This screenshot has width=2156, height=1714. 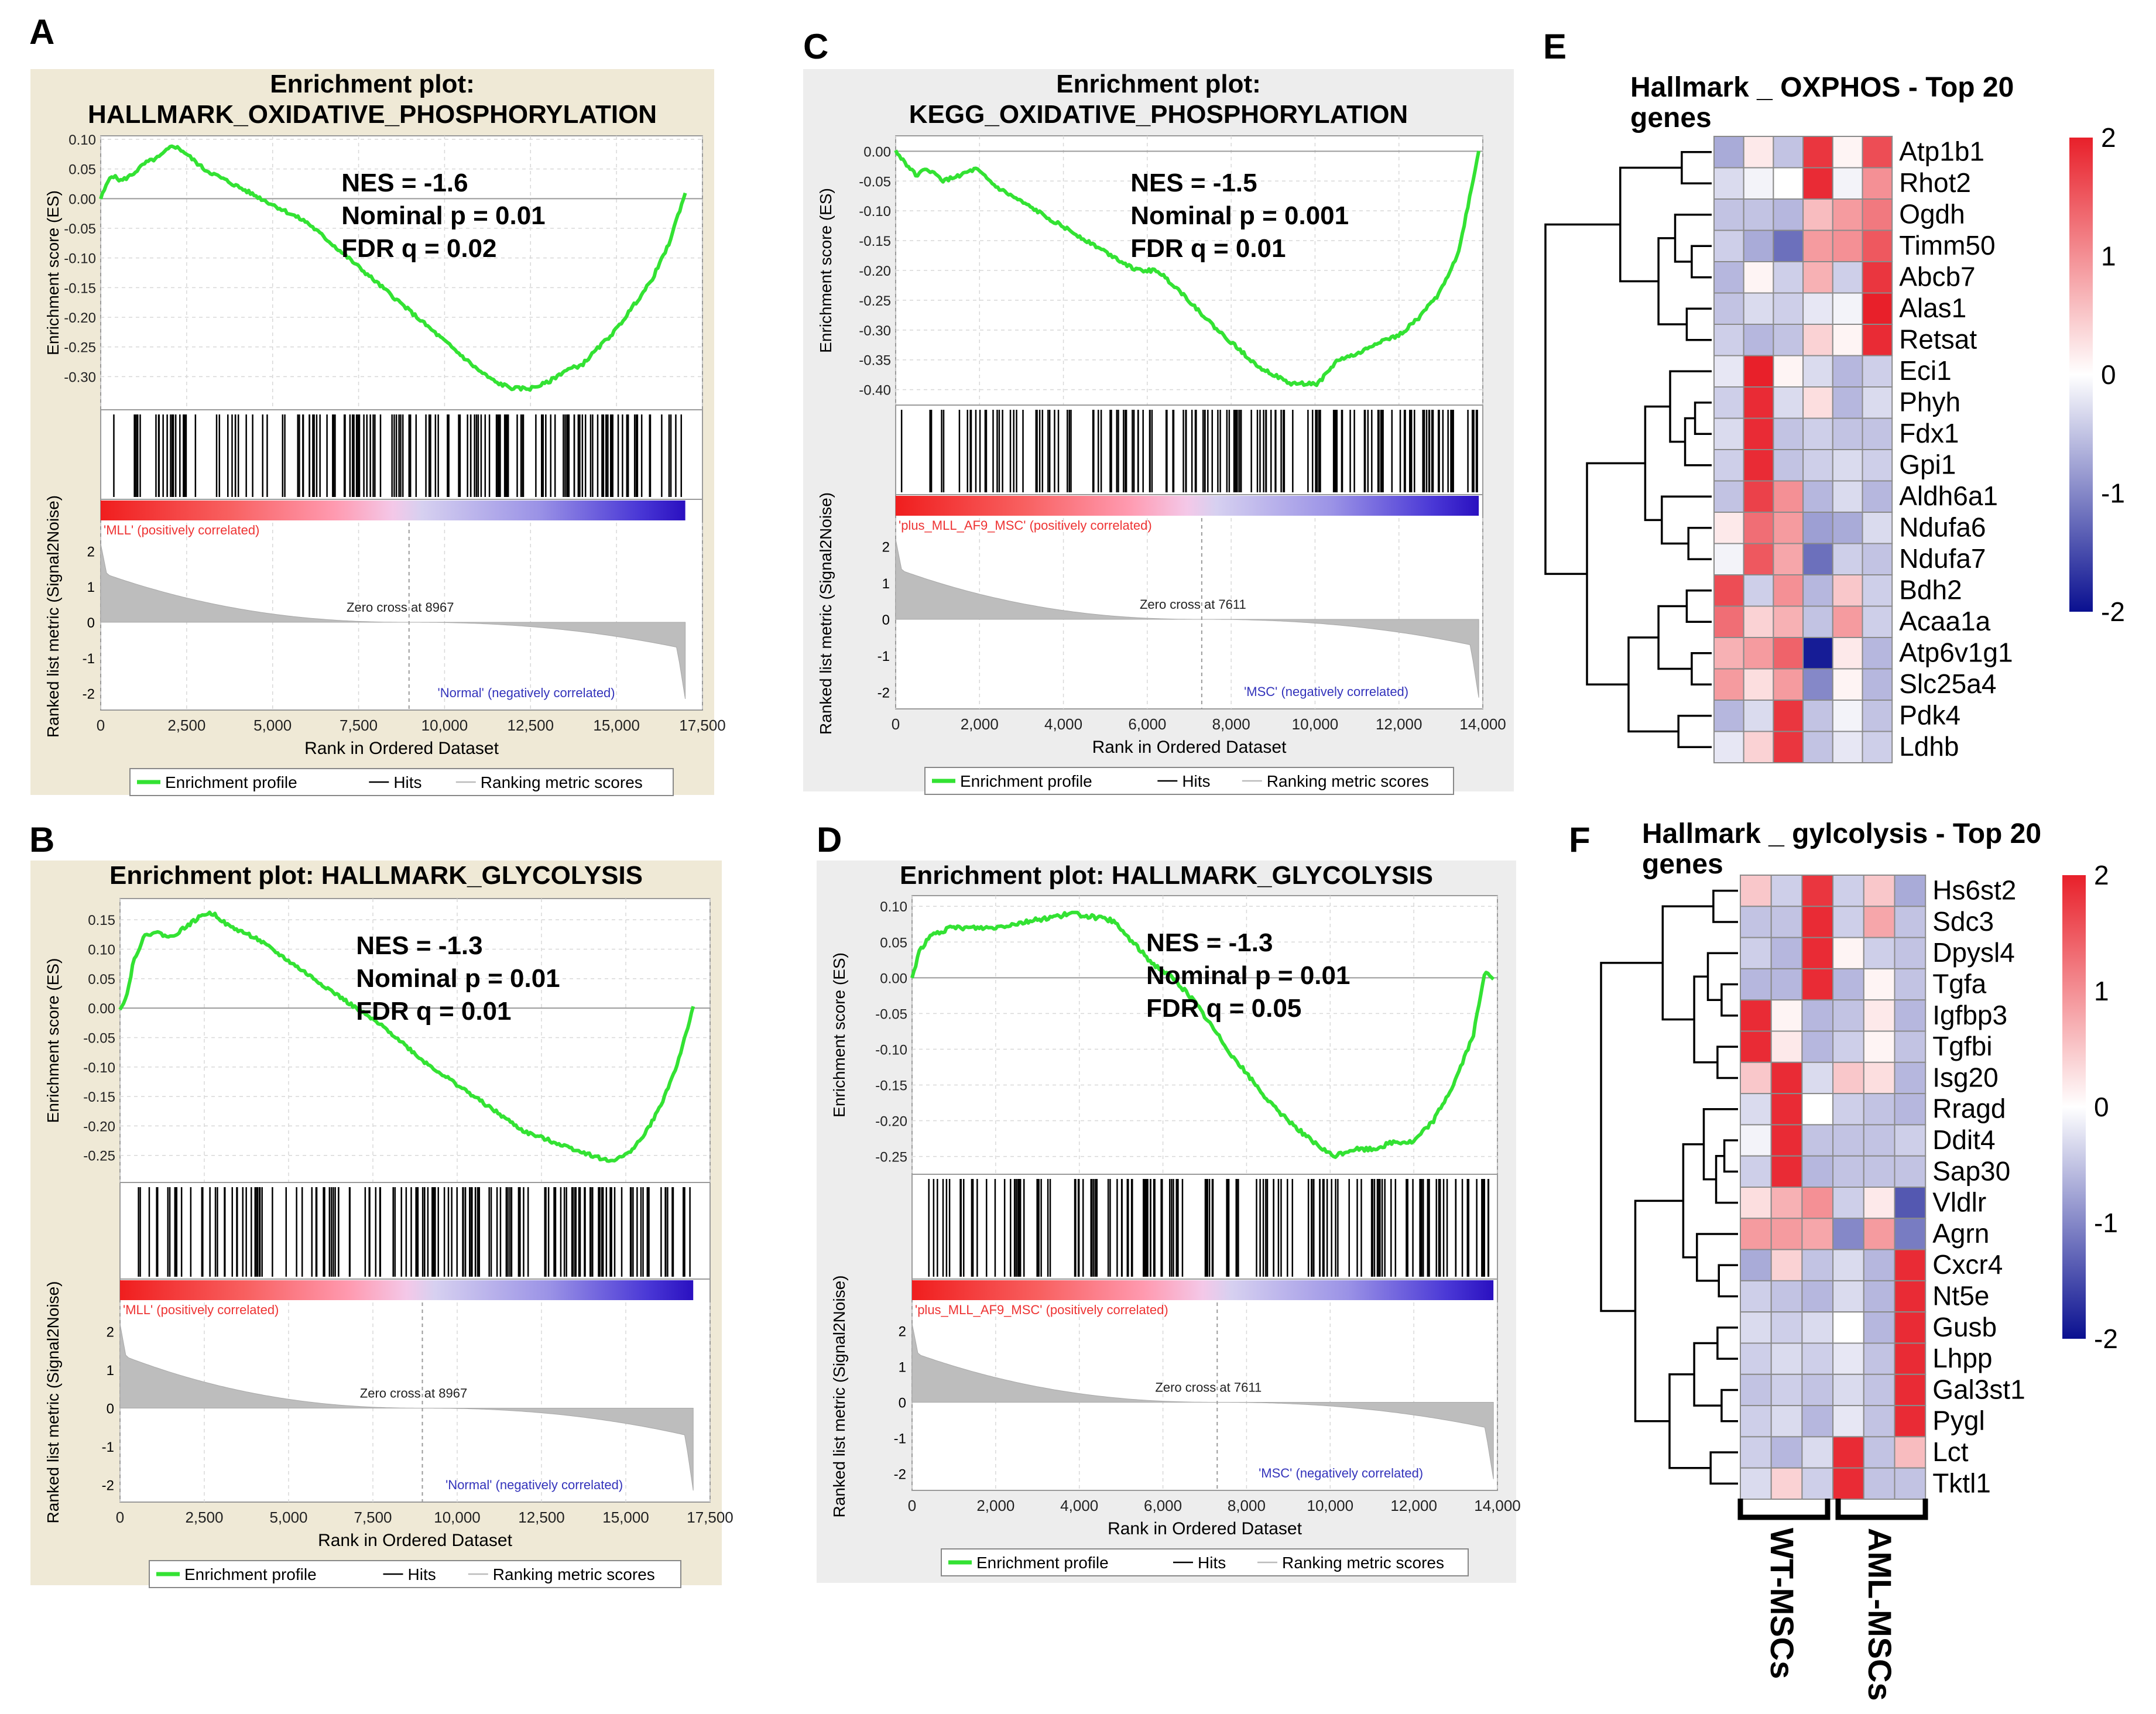 I want to click on negative-label: 'Normal' (negatively correlated), so click(x=534, y=1485).